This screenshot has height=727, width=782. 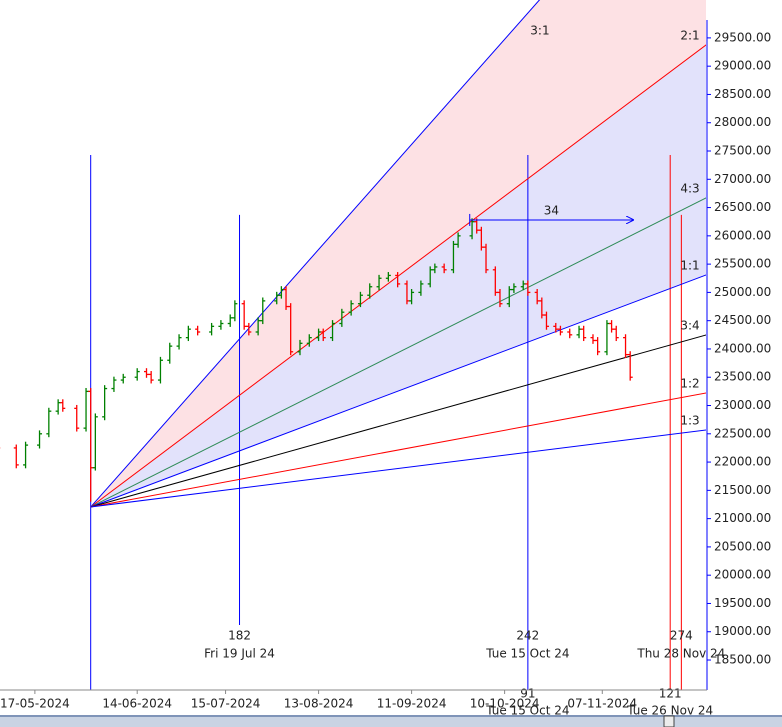 What do you see at coordinates (551, 210) in the screenshot?
I see `measure-label: 34` at bounding box center [551, 210].